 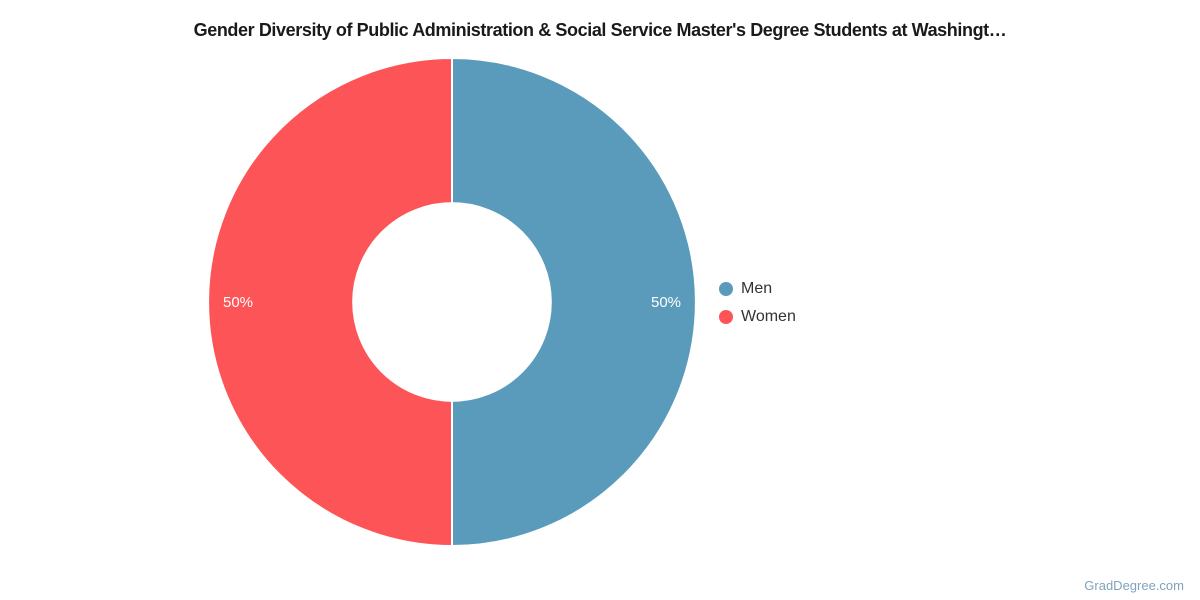 I want to click on legend: Men Women, so click(x=757, y=303).